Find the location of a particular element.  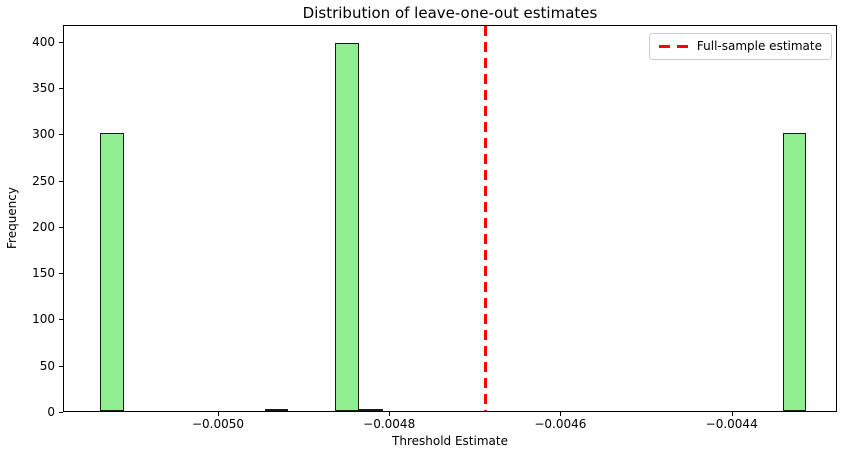

chart-title: Distribution of leave-one-out estimates is located at coordinates (450, 13).